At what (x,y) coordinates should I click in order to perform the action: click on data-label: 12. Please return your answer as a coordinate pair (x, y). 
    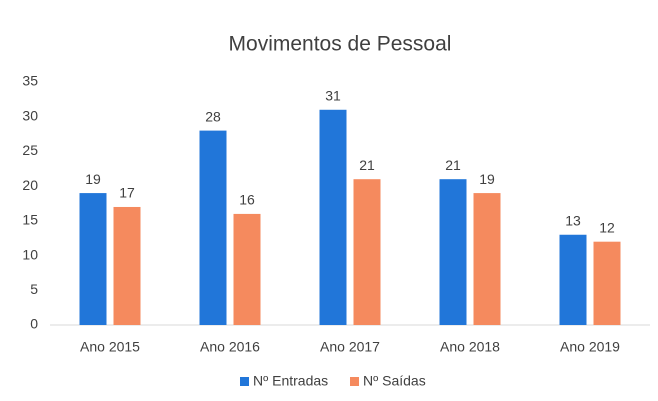
    Looking at the image, I should click on (607, 227).